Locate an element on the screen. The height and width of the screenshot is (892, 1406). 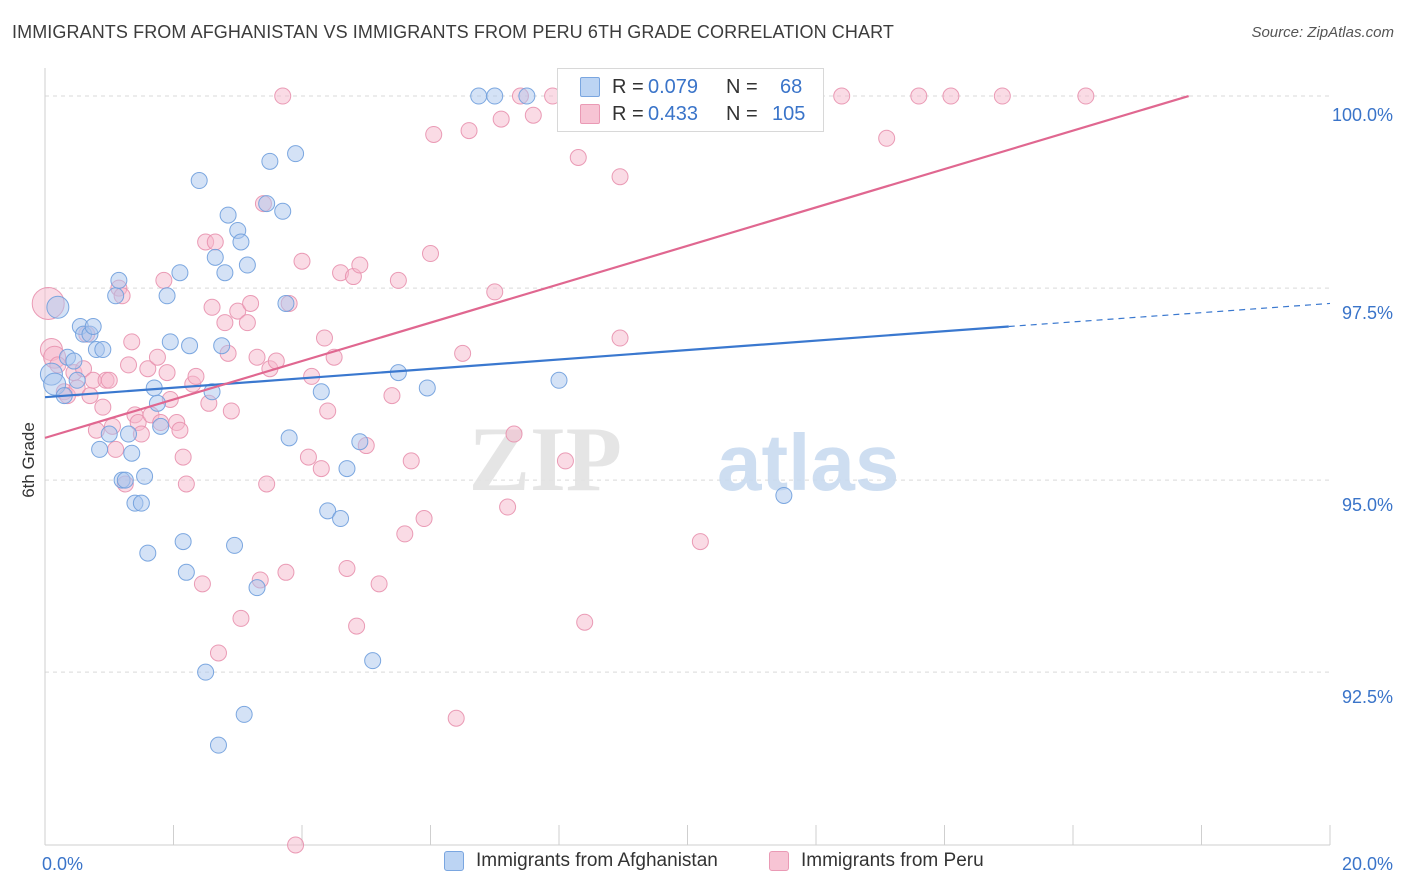
stats-row-peru: R = 0.433 N = 105 is located at coordinates (681, 114).